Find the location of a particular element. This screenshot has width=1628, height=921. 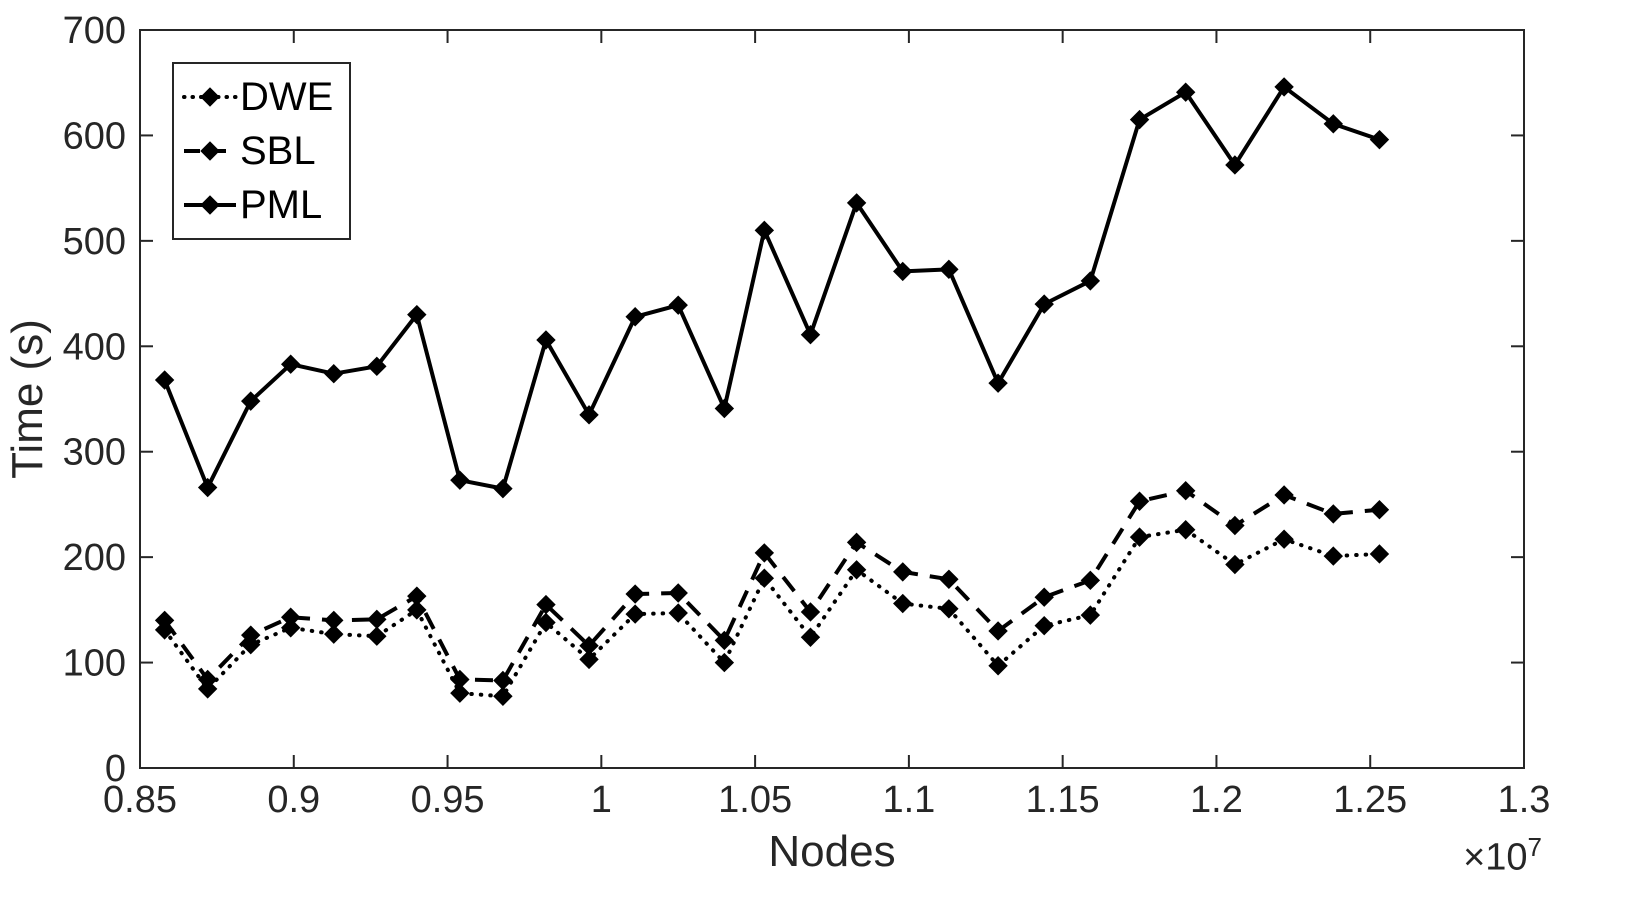

x-offset-base: ×10 is located at coordinates (1495, 857).